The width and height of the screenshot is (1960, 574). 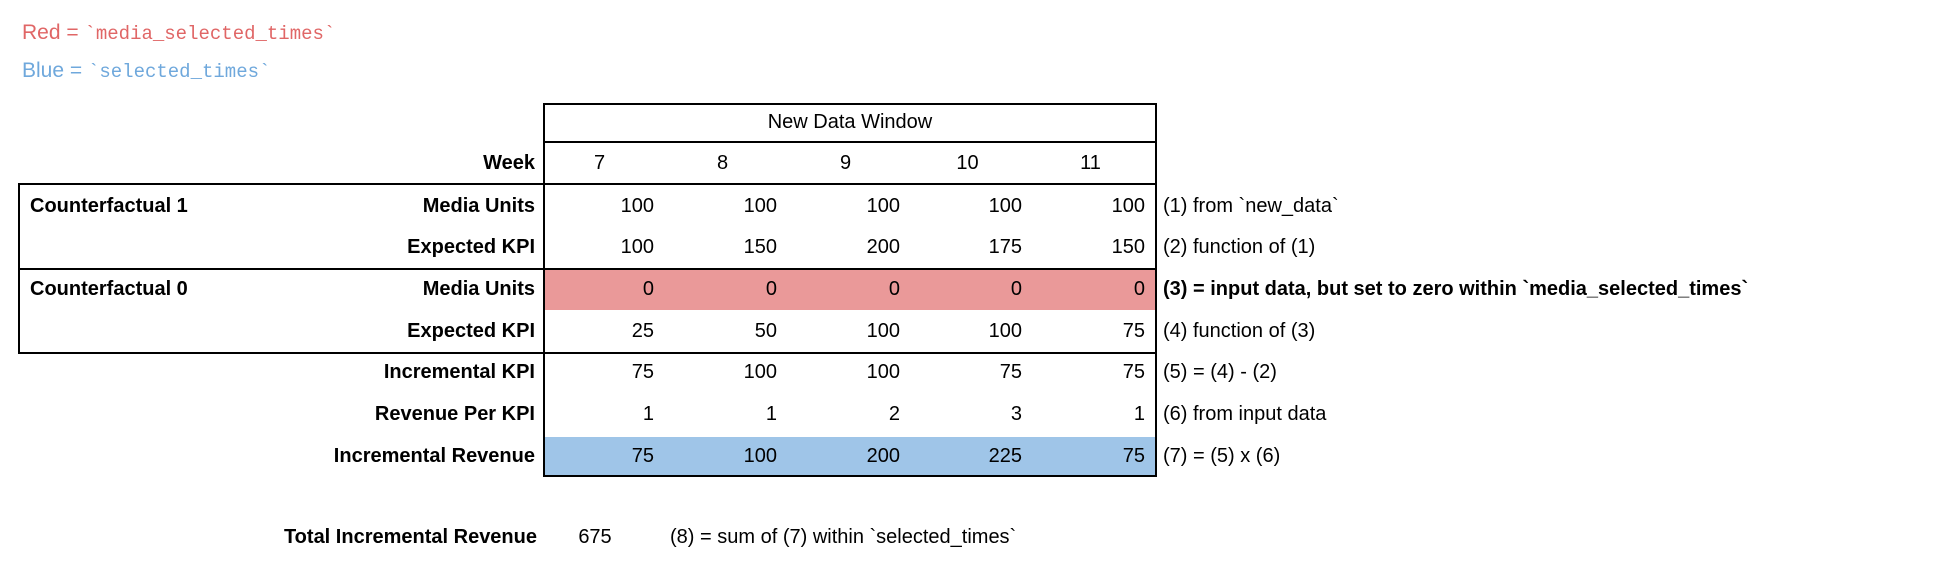 What do you see at coordinates (509, 163) in the screenshot?
I see `week-label: Week` at bounding box center [509, 163].